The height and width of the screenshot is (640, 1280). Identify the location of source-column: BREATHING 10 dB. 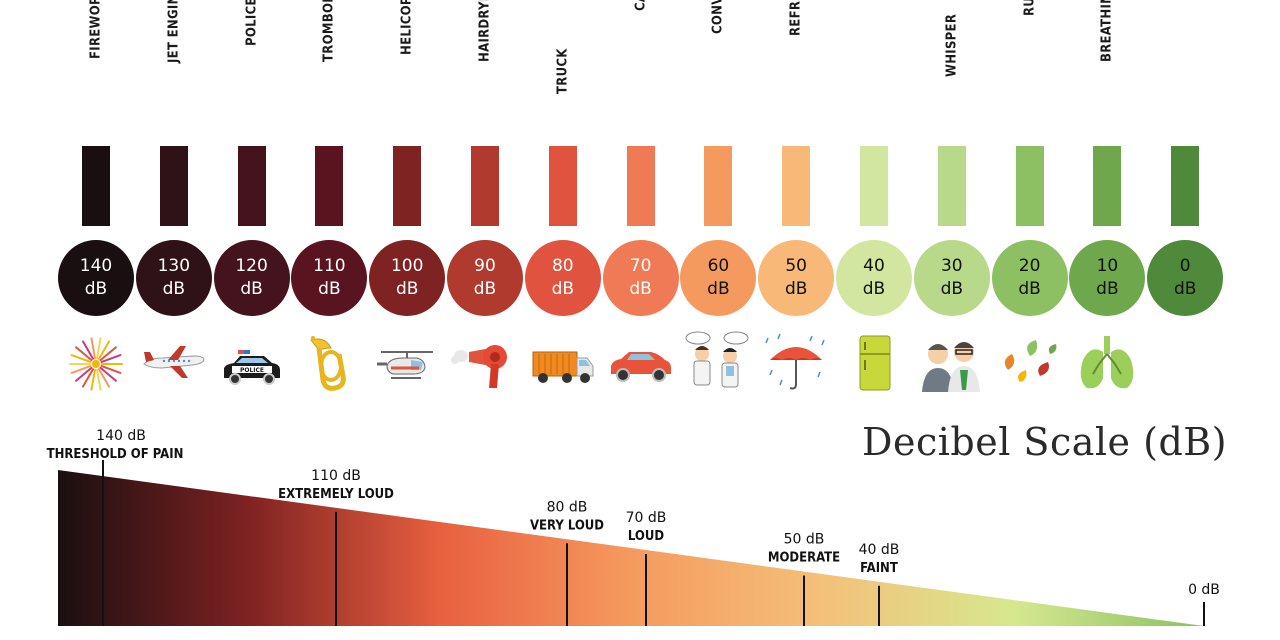
(1107, 200).